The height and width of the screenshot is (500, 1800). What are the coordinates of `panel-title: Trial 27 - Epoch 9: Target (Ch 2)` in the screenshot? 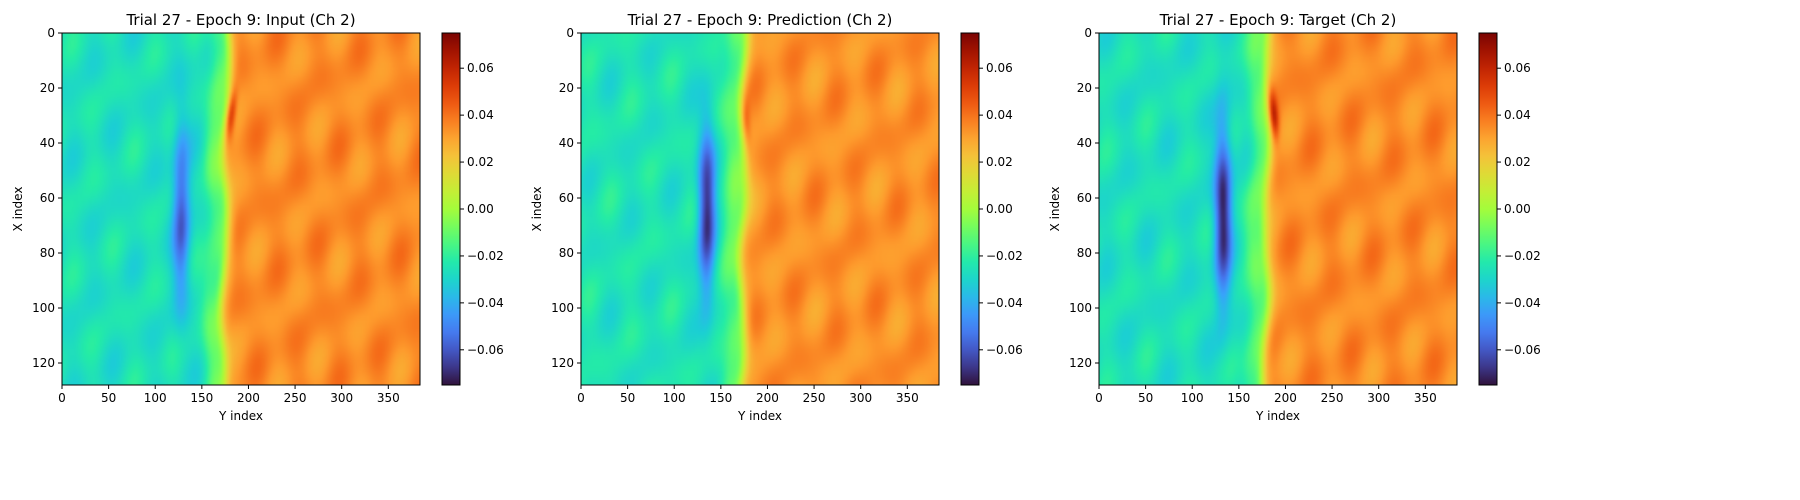 It's located at (1278, 20).